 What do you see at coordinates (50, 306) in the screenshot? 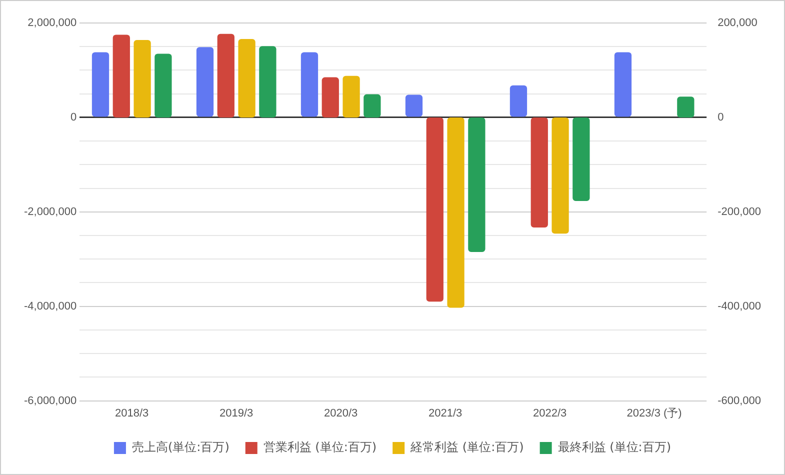
I see `y-tick-label: -4,000,000` at bounding box center [50, 306].